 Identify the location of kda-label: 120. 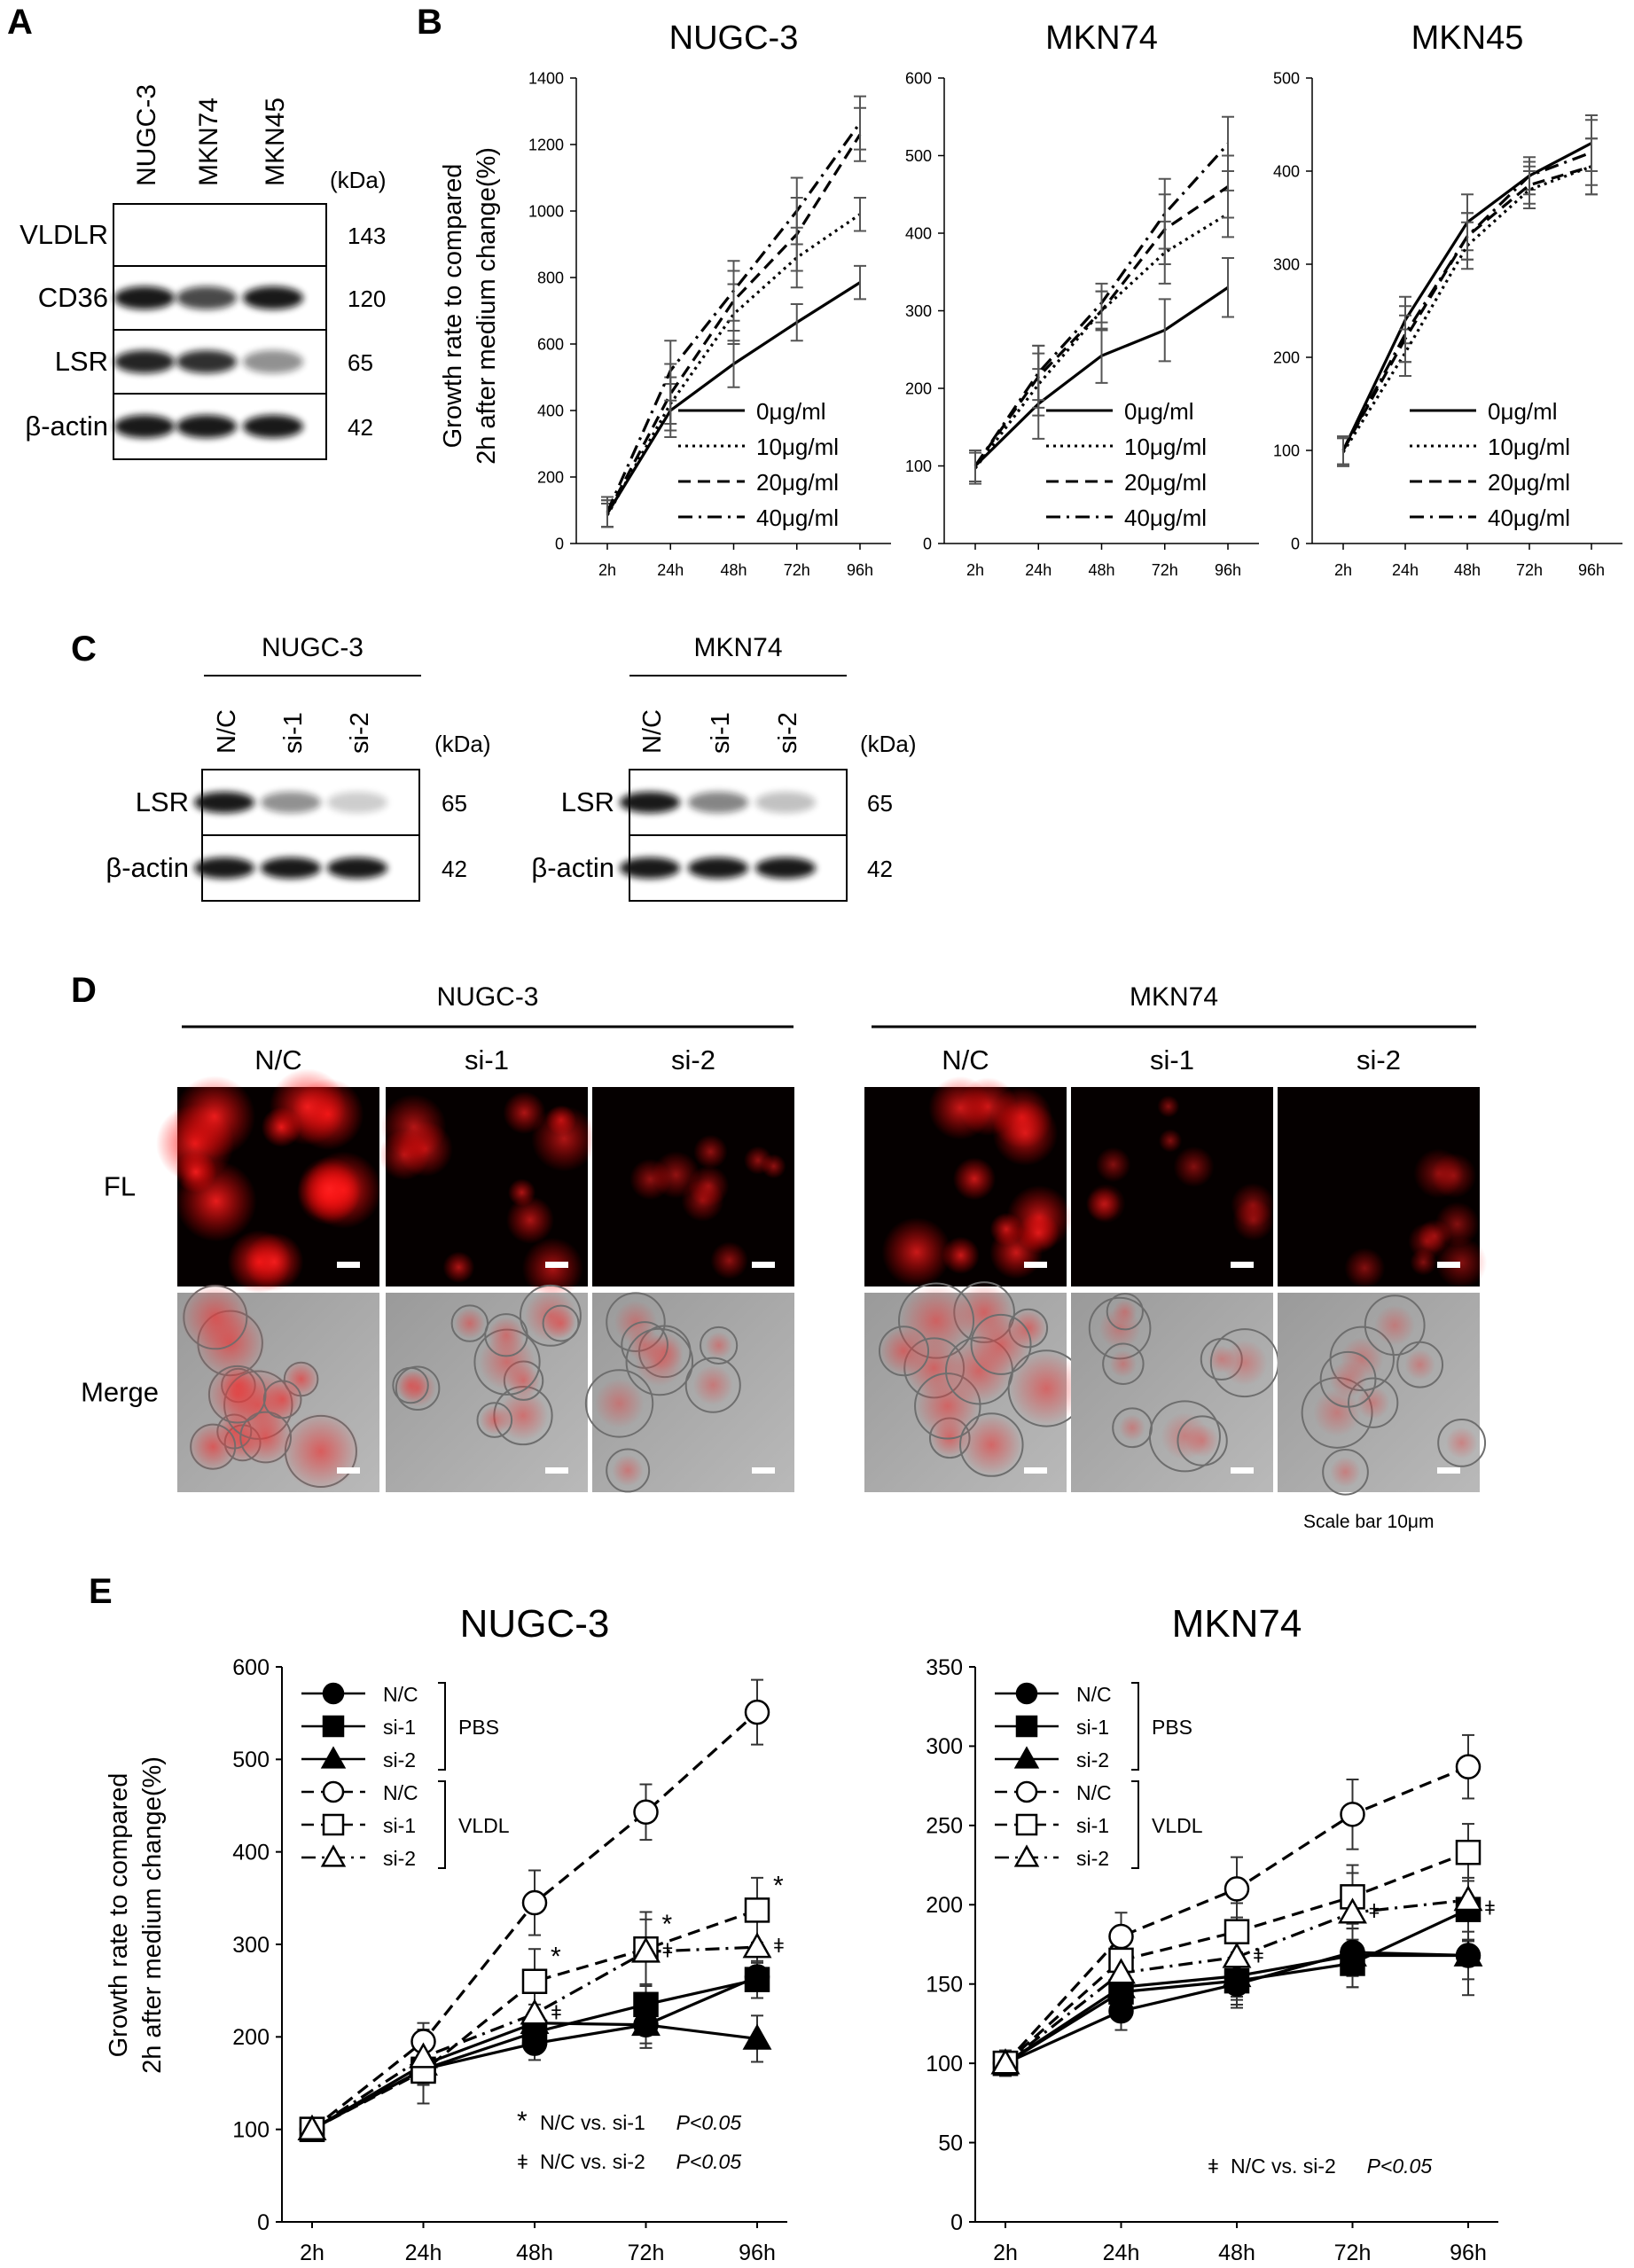
(367, 298).